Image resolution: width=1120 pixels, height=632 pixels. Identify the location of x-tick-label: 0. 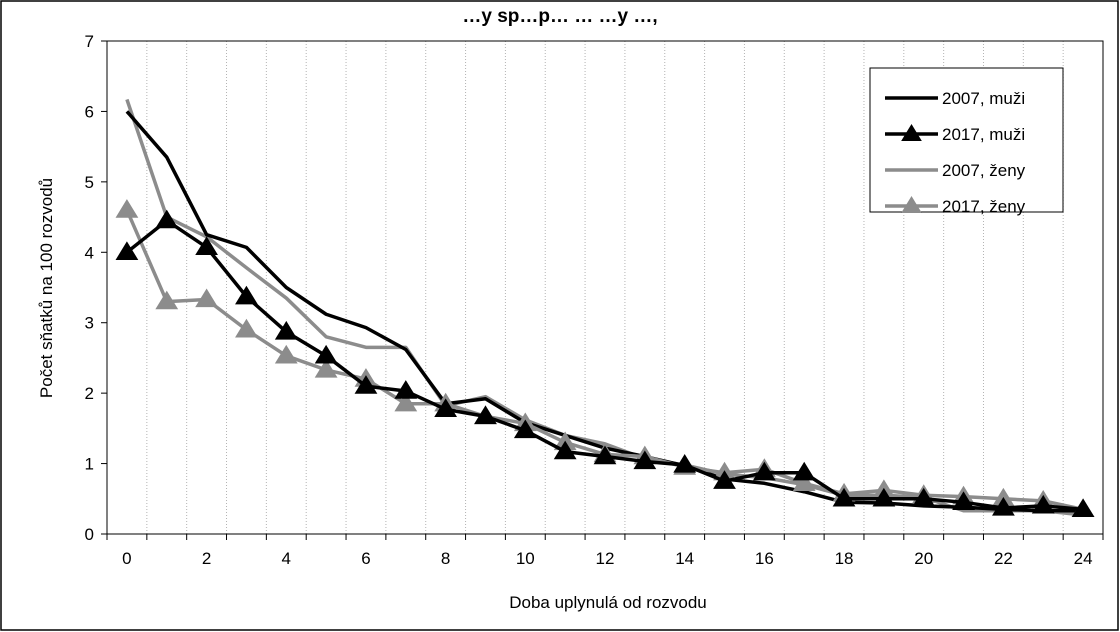
(126, 558).